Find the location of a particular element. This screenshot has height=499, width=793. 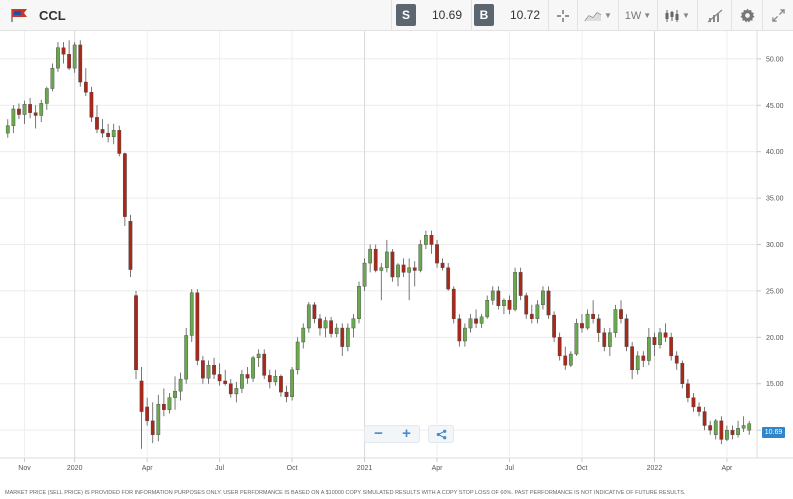

indicators-button is located at coordinates (714, 15).